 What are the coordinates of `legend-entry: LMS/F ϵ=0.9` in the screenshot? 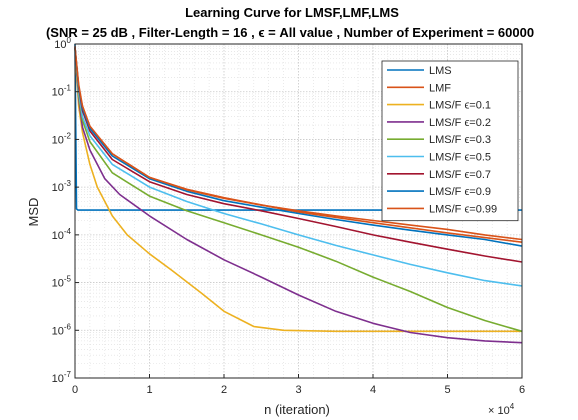 It's located at (460, 192).